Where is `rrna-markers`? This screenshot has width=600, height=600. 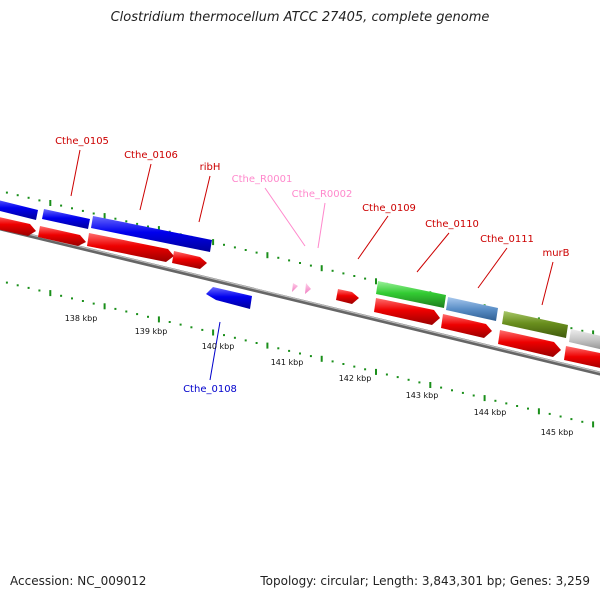
rrna-markers is located at coordinates (301, 288).